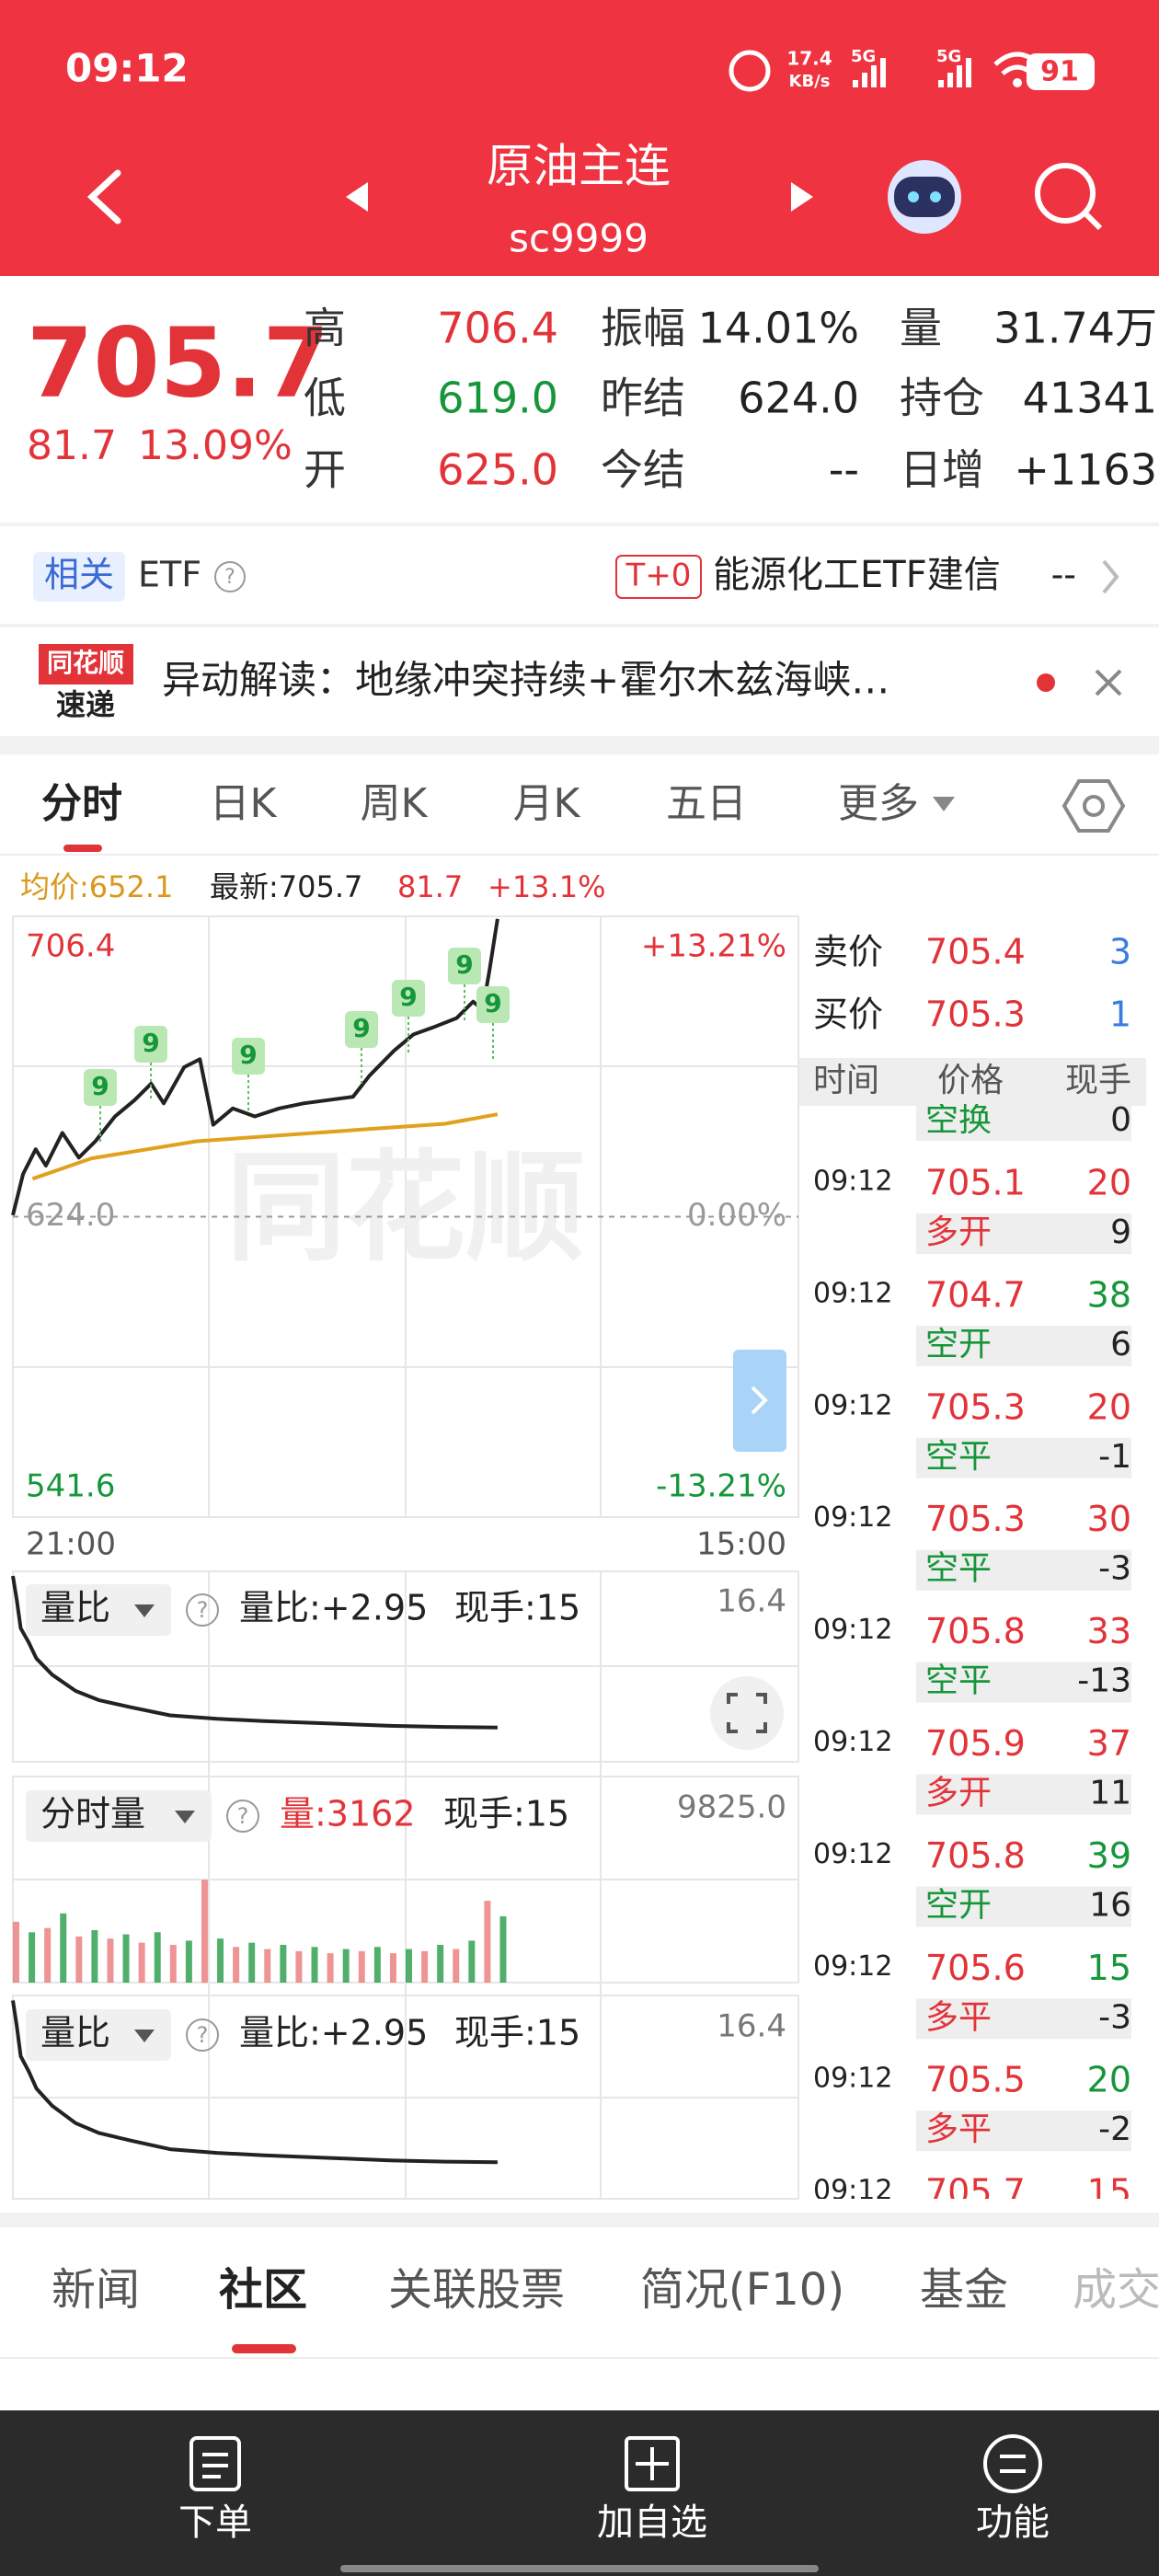 Image resolution: width=1159 pixels, height=2576 pixels. What do you see at coordinates (975, 2192) in the screenshot?
I see `trade-price: 705.7` at bounding box center [975, 2192].